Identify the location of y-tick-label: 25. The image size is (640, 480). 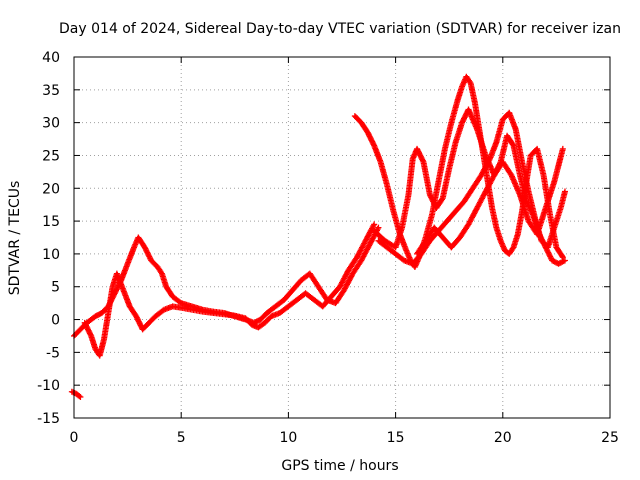
(51, 156).